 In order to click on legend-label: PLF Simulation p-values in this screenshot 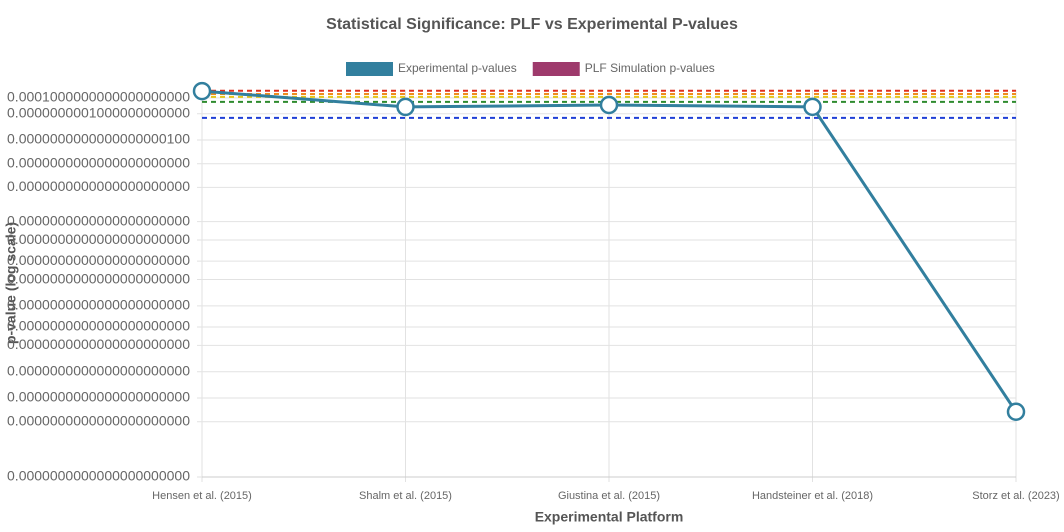, I will do `click(650, 68)`.